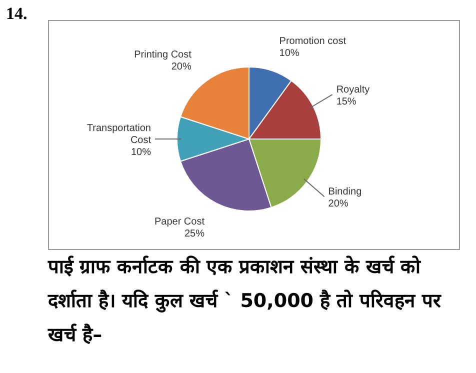 Image resolution: width=476 pixels, height=373 pixels. Describe the element at coordinates (345, 192) in the screenshot. I see `slice-label: Binding` at that location.